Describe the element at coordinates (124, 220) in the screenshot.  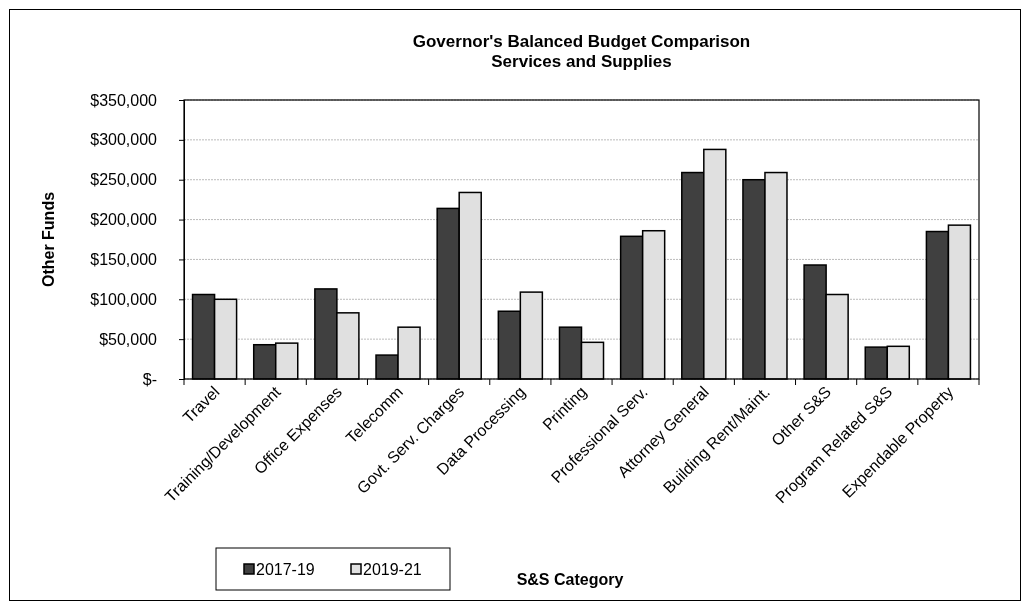
I see `y-tick-label: $200,000` at that location.